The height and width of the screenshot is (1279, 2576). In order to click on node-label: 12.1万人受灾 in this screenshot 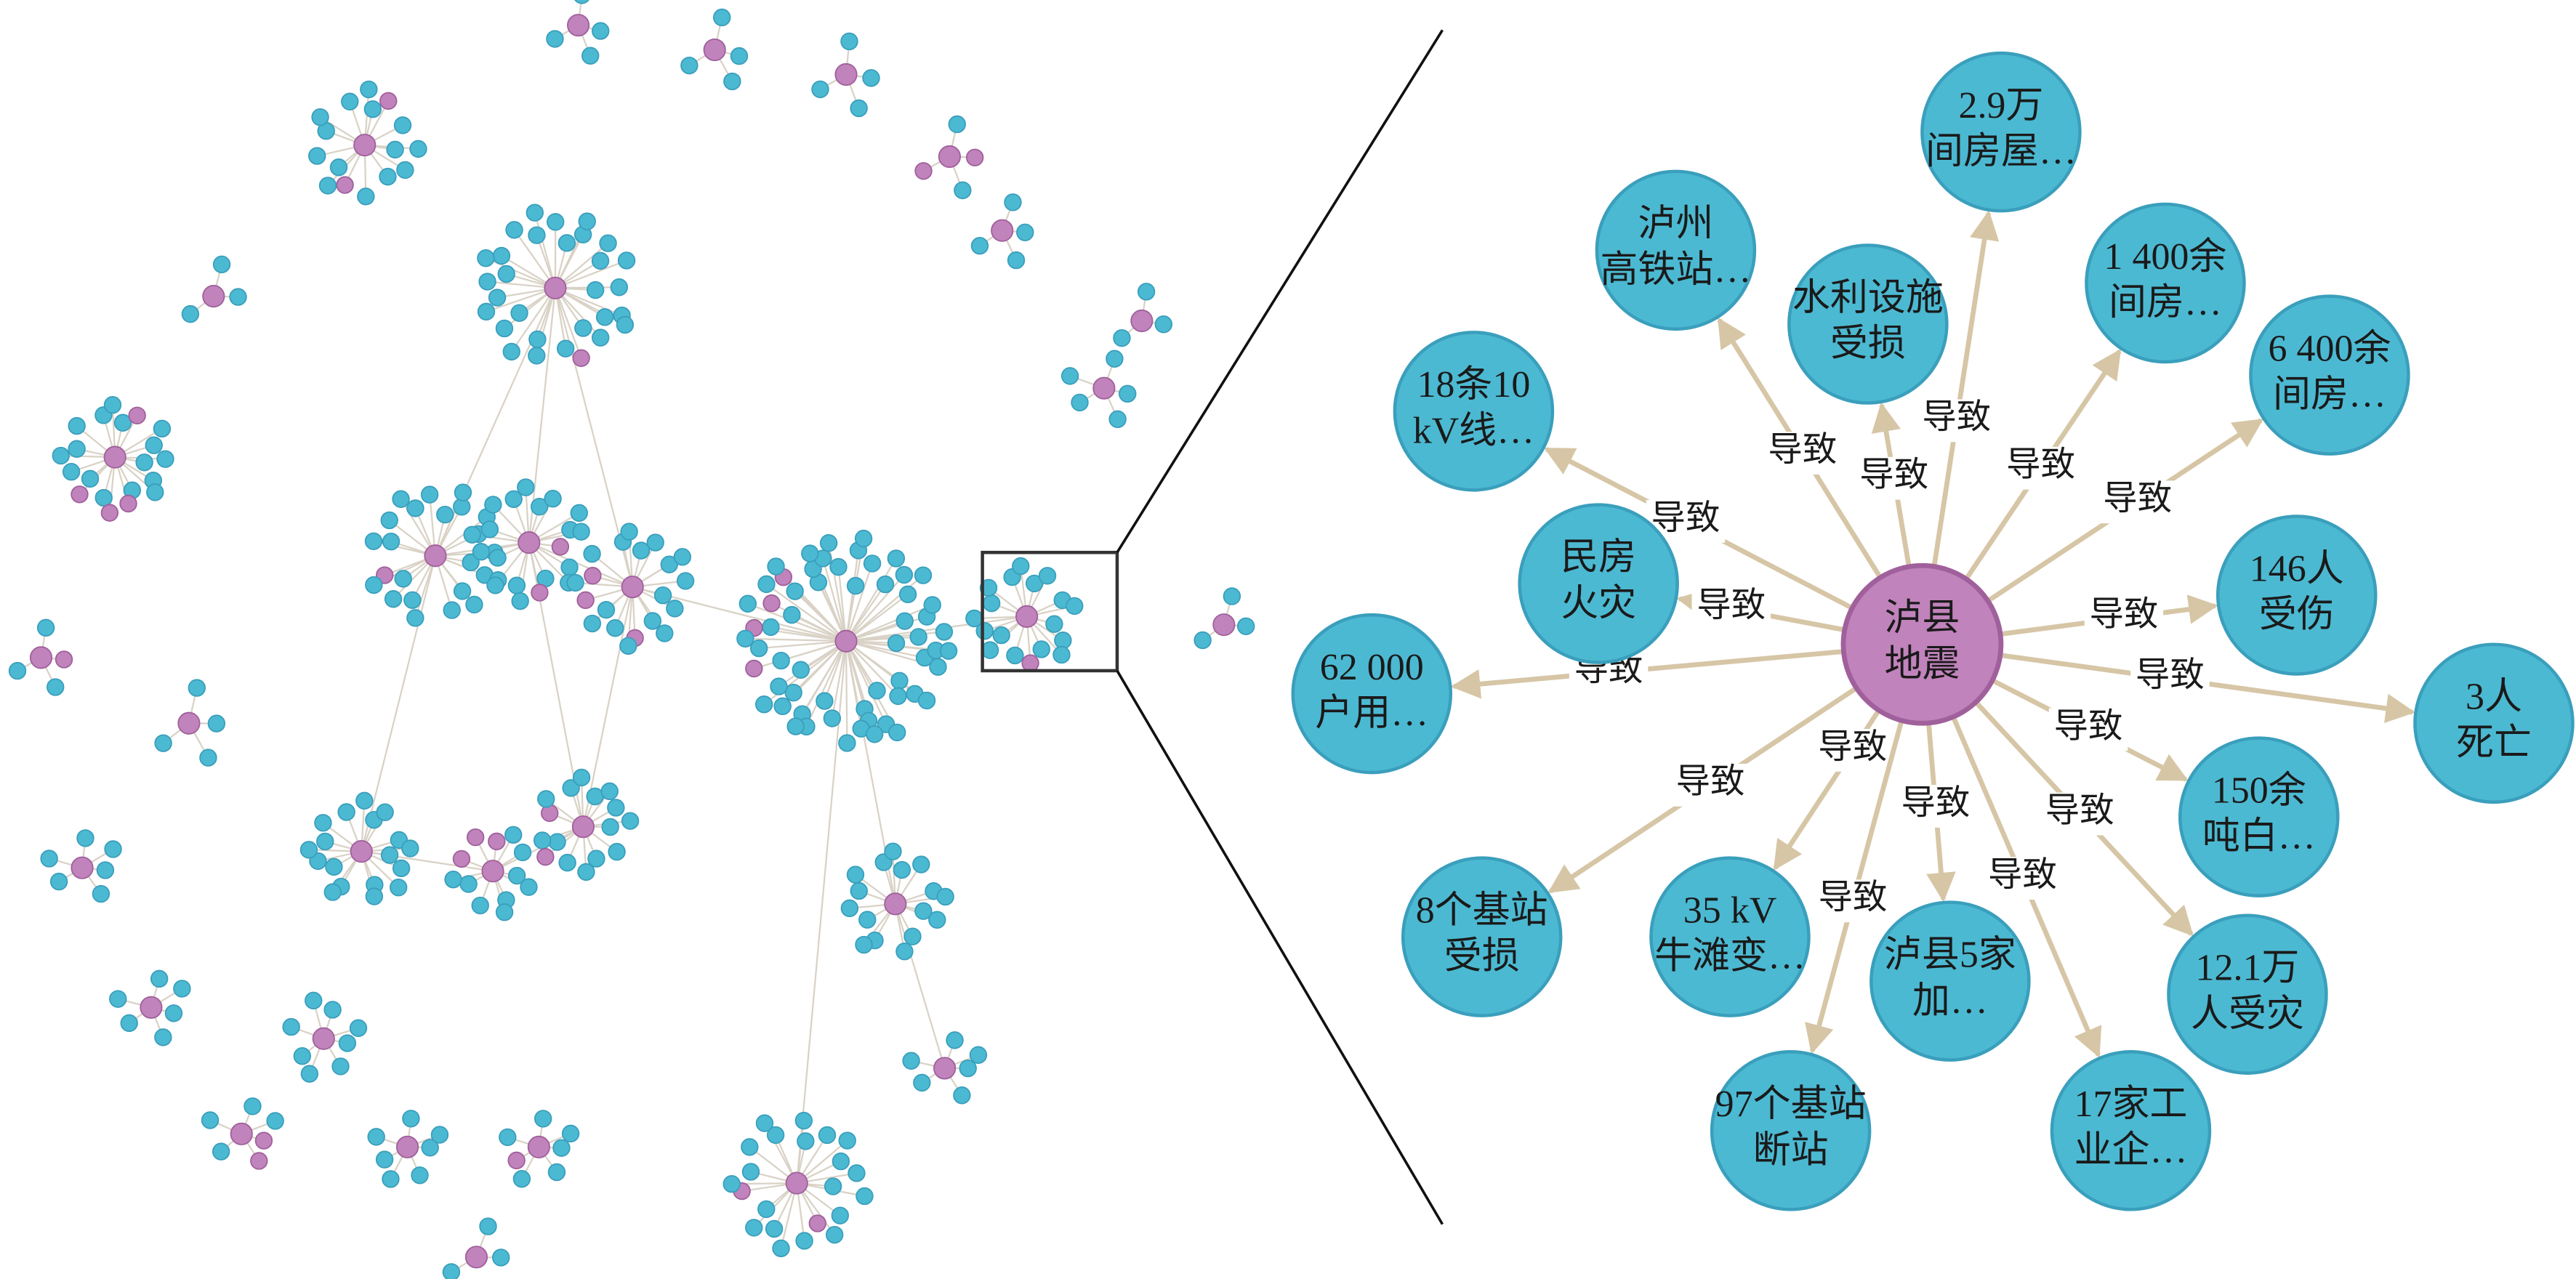, I will do `click(2247, 991)`.